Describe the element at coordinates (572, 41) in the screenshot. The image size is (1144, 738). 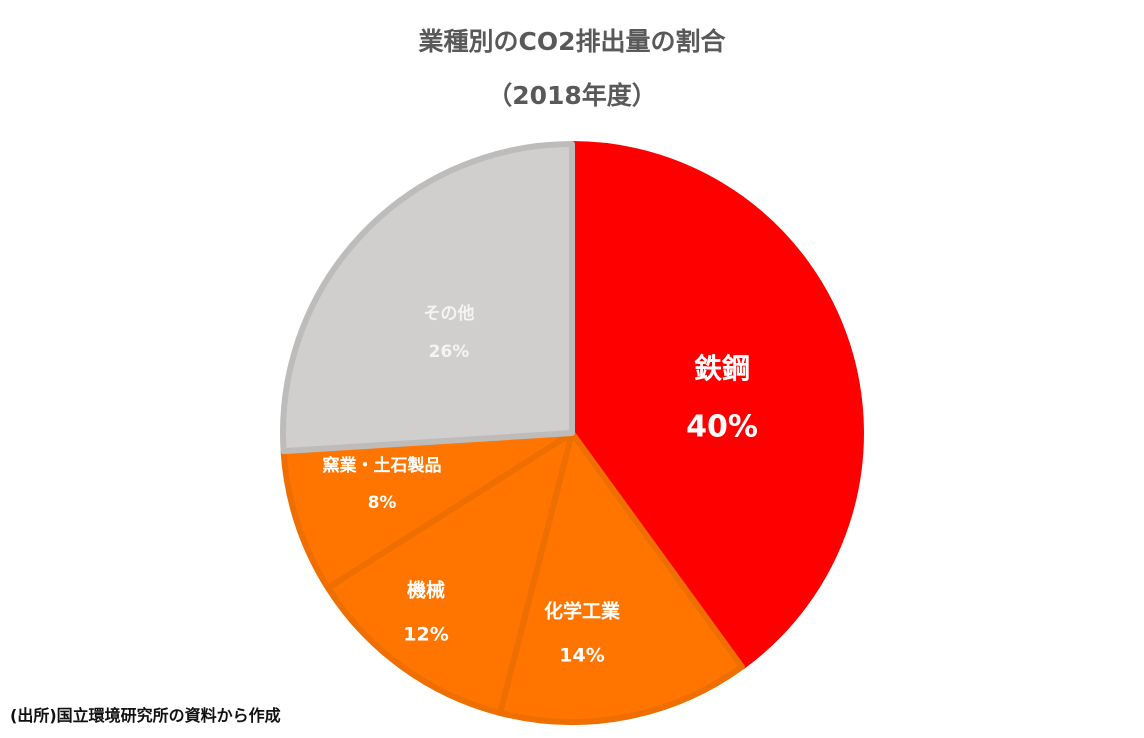
I see `chart-title: 業種別のCO2排出量の割合` at that location.